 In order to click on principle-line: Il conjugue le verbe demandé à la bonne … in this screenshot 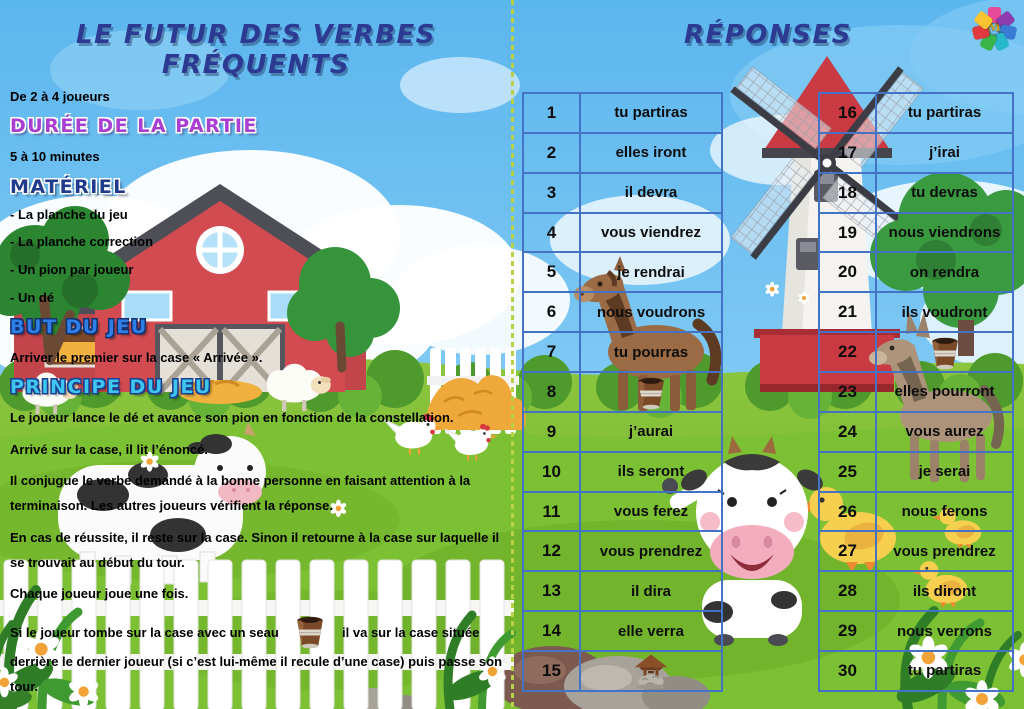, I will do `click(240, 493)`.